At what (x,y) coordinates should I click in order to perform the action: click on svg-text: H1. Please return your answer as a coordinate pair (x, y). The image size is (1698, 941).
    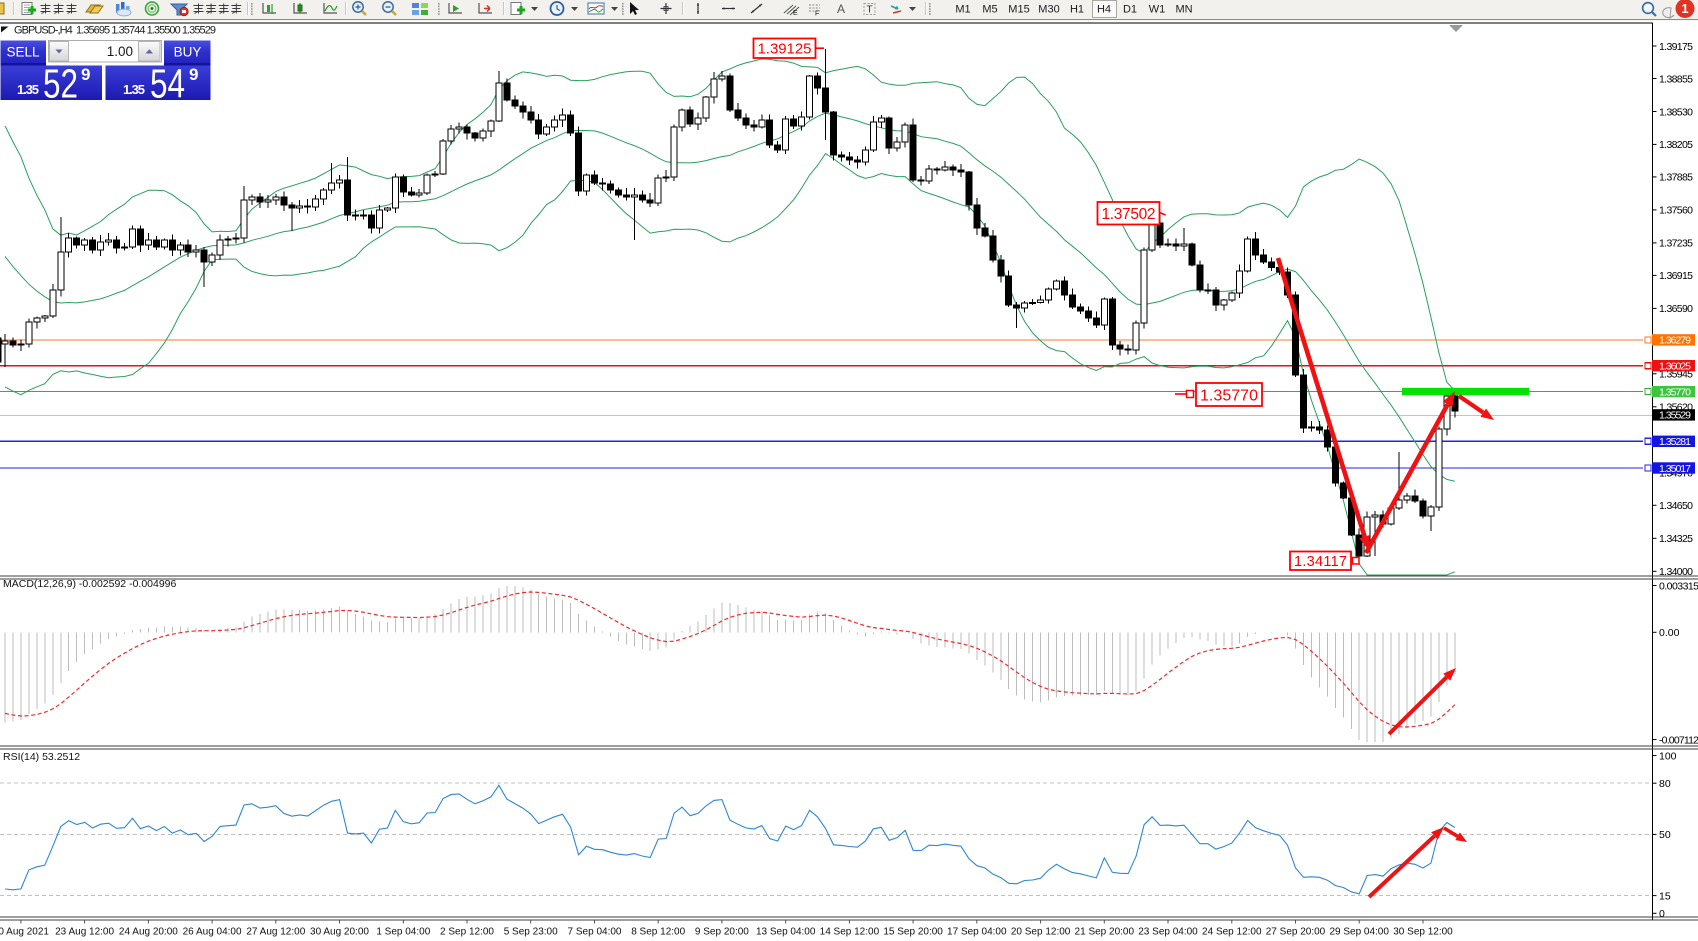
    Looking at the image, I should click on (1077, 10).